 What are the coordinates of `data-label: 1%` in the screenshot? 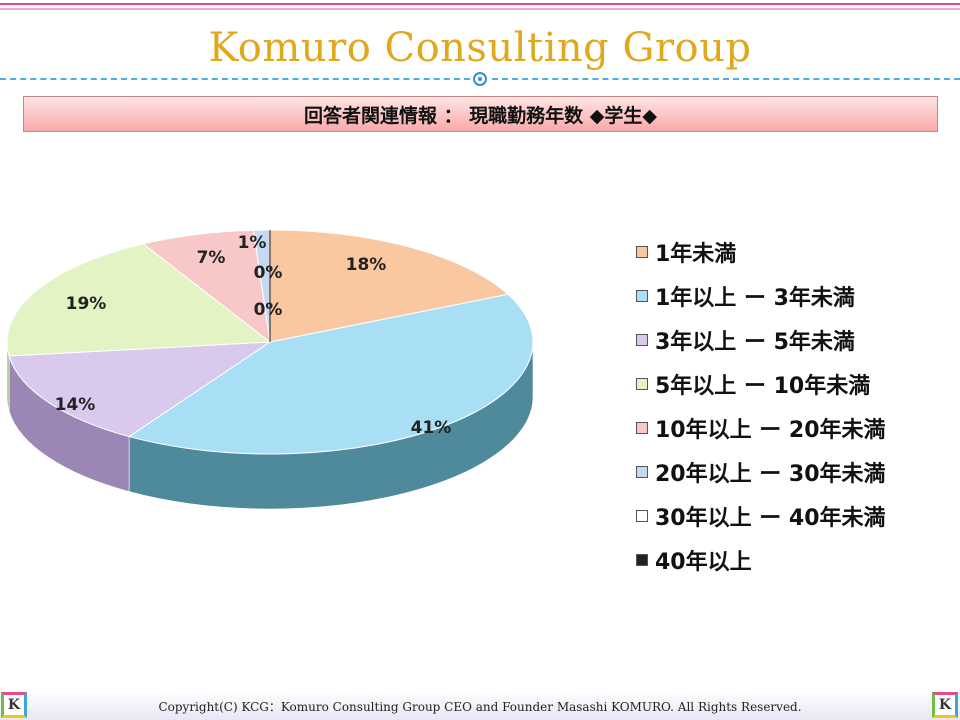 It's located at (252, 243).